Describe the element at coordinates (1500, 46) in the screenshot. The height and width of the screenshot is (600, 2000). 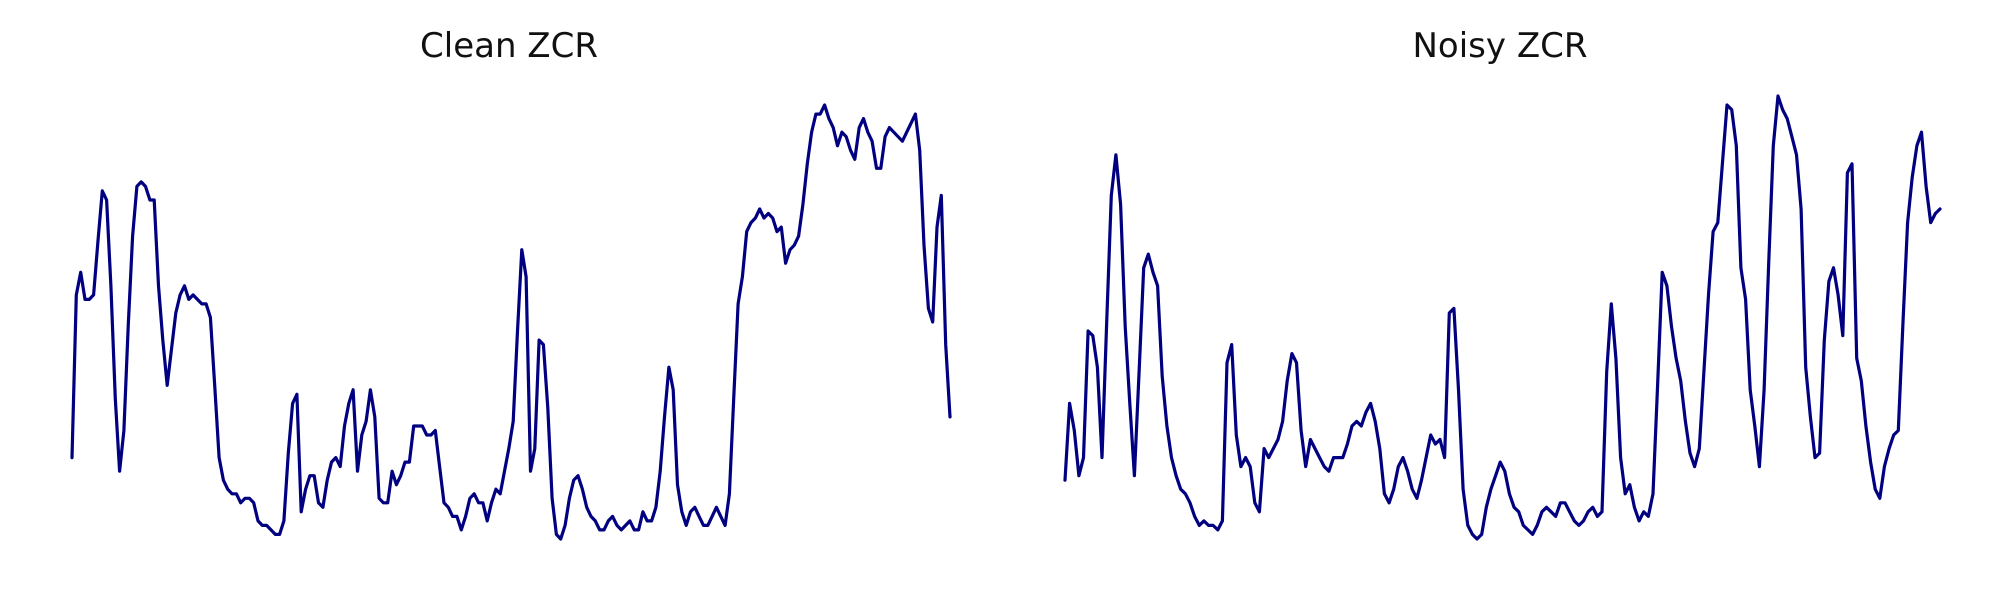
I see `chart-title-noisy: Noisy ZCR` at that location.